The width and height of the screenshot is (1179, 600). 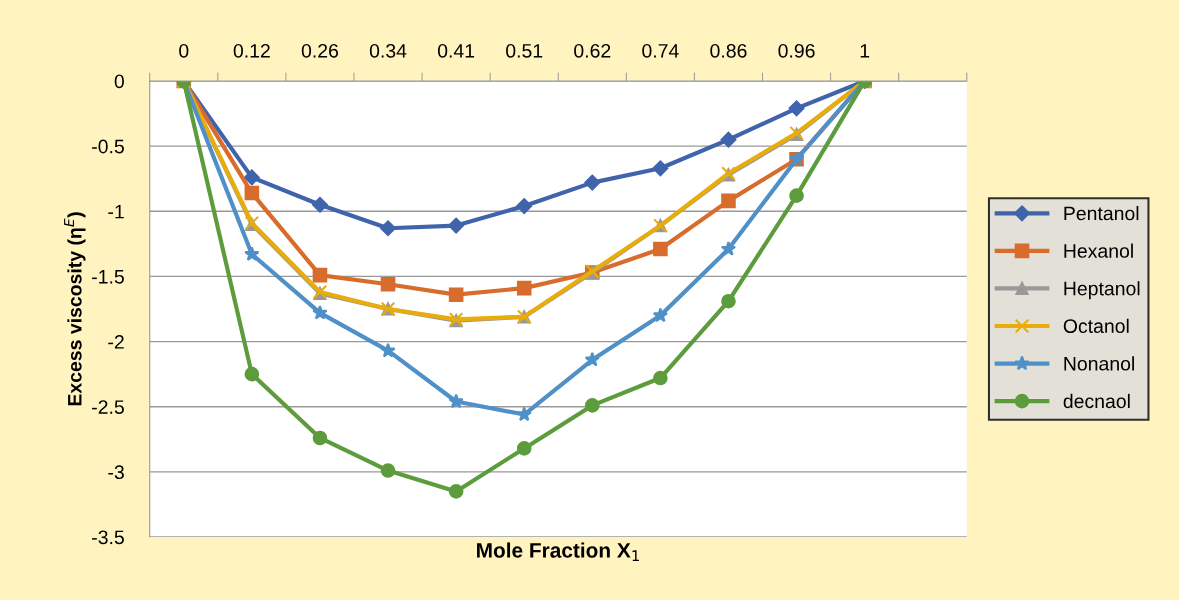 I want to click on x-tick-label: 0.34, so click(x=388, y=50).